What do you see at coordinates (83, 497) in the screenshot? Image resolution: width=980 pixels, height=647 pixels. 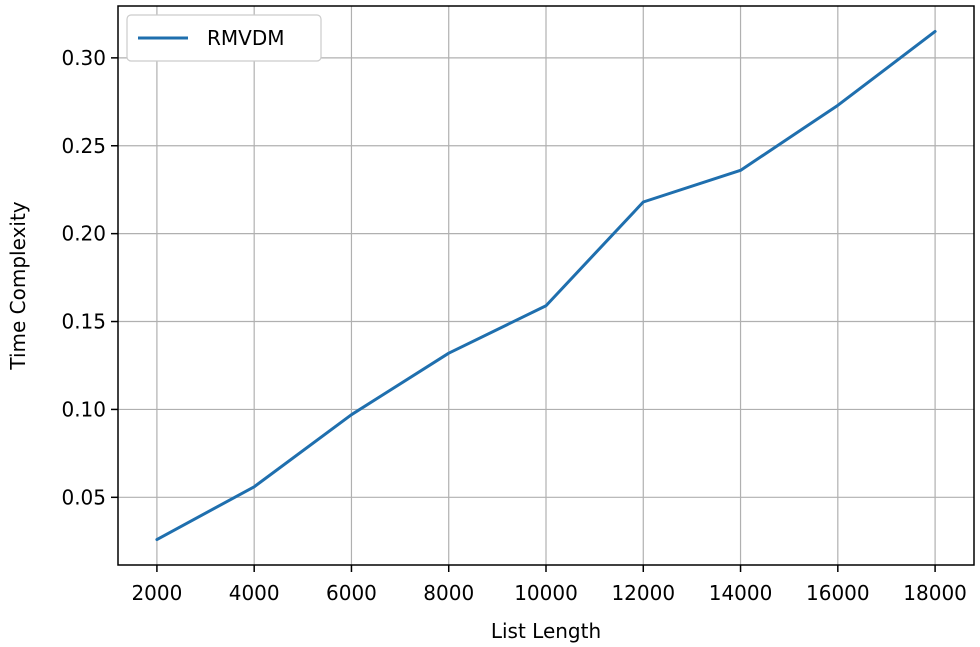 I see `y-tick-label: 0.05` at bounding box center [83, 497].